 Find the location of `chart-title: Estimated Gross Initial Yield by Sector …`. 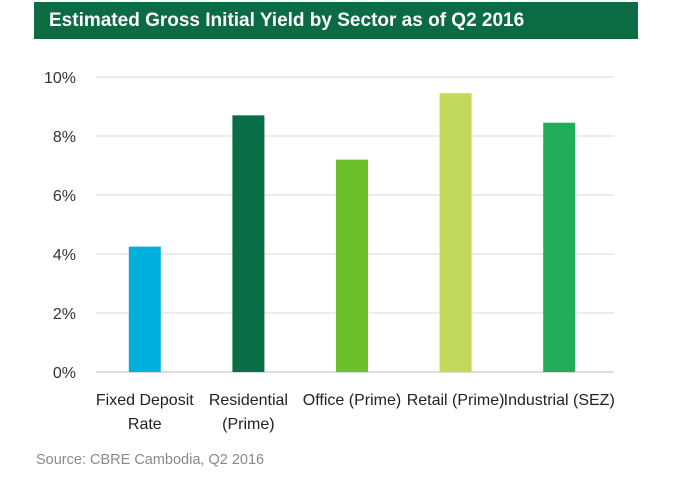

chart-title: Estimated Gross Initial Yield by Sector … is located at coordinates (336, 20).